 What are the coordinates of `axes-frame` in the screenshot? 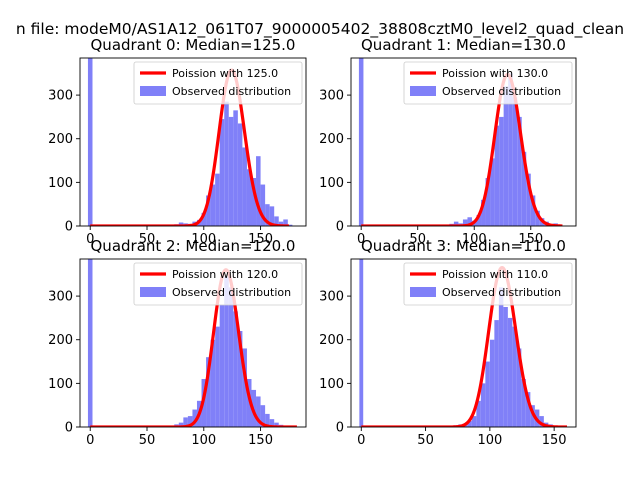 It's located at (193, 142).